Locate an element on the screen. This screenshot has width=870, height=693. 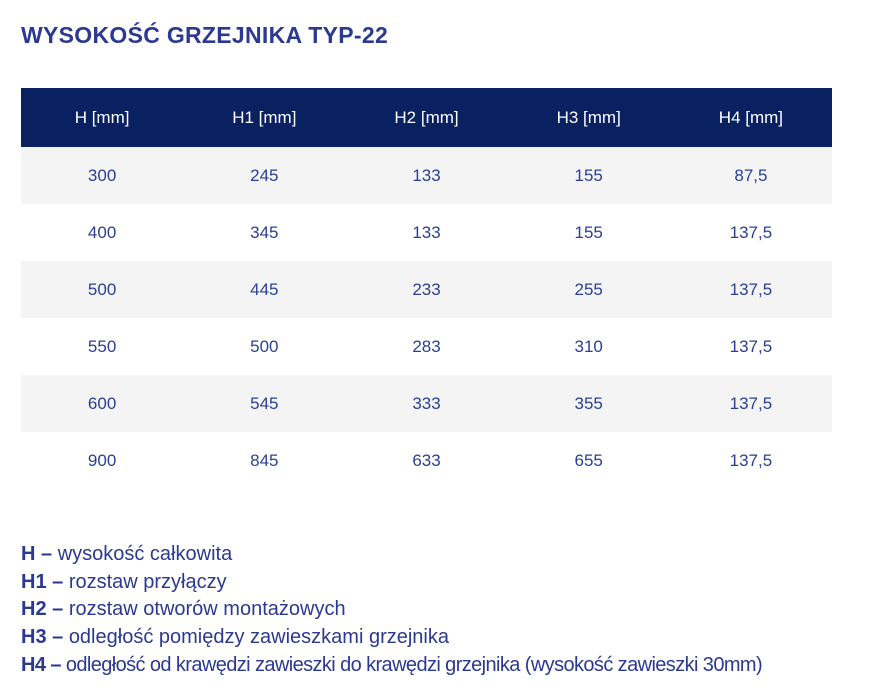
cell-h: 500 is located at coordinates (102, 289).